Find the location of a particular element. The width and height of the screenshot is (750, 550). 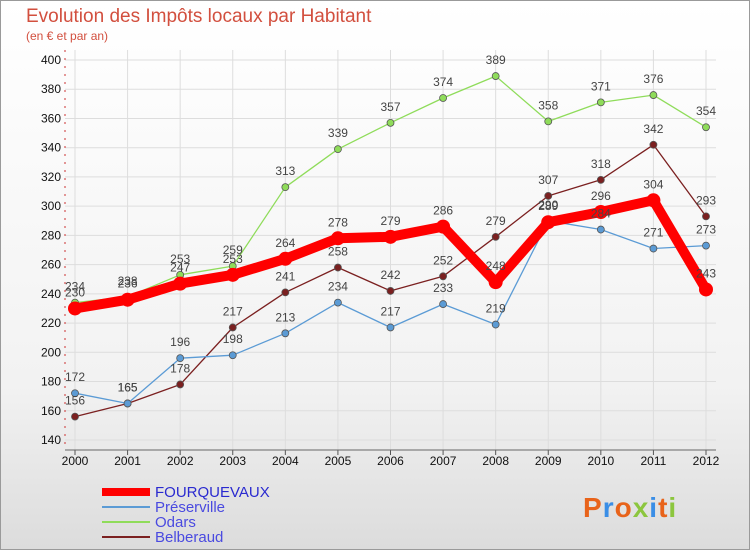

x-tick-label: 2005 is located at coordinates (338, 461).